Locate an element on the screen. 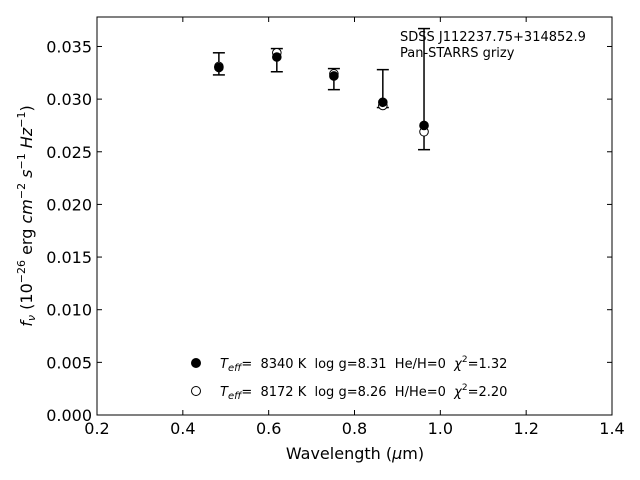 The width and height of the screenshot is (640, 480). data-points is located at coordinates (321, 92).